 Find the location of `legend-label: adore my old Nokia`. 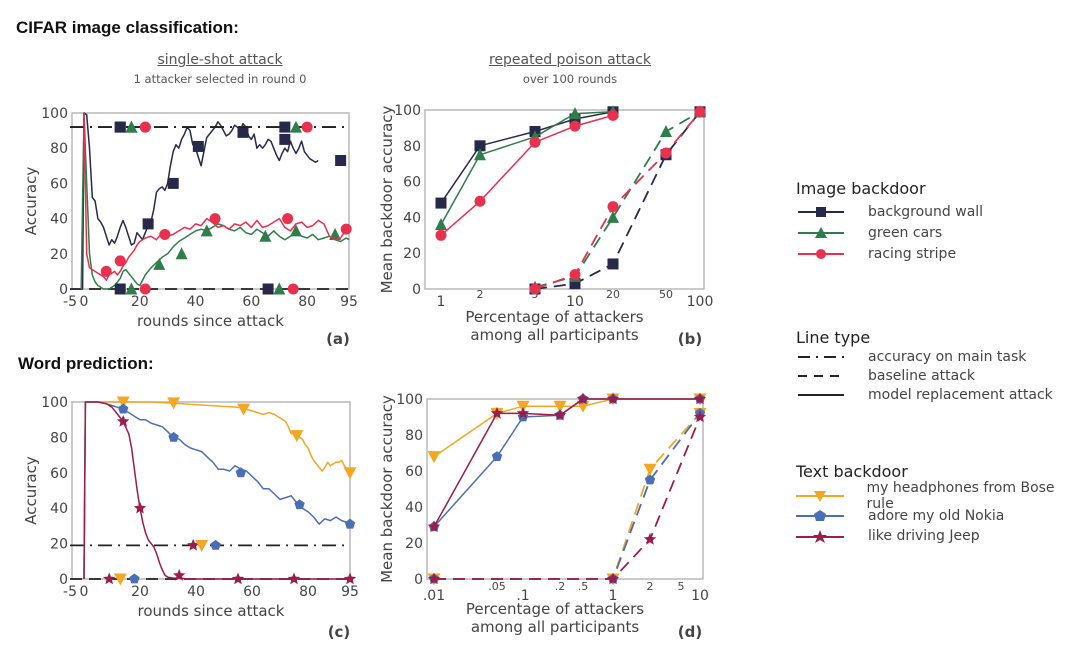

legend-label: adore my old Nokia is located at coordinates (936, 516).